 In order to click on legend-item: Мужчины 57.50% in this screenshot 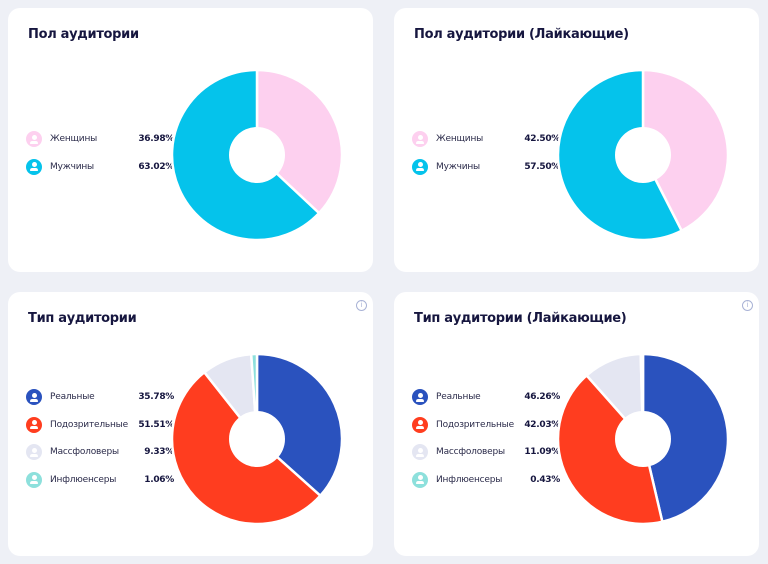, I will do `click(486, 167)`.